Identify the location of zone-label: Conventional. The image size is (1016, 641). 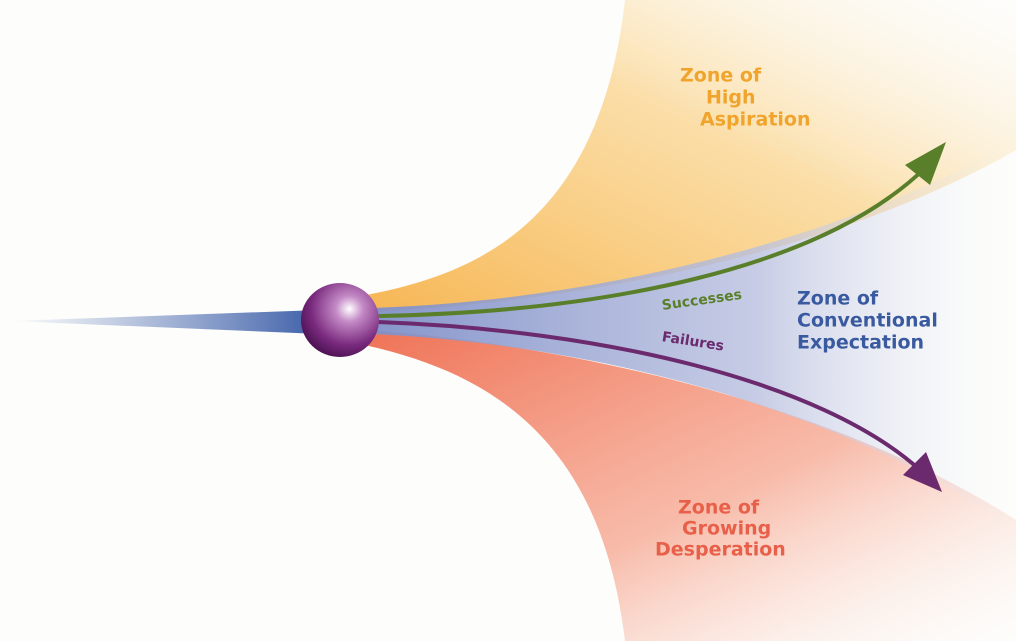
(867, 321).